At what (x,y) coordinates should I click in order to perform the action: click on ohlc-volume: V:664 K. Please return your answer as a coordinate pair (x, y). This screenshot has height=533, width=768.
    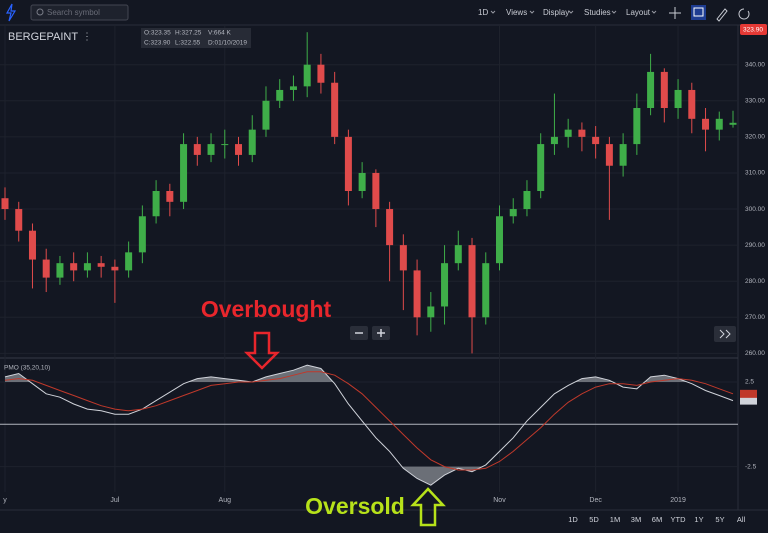
    Looking at the image, I should click on (220, 33).